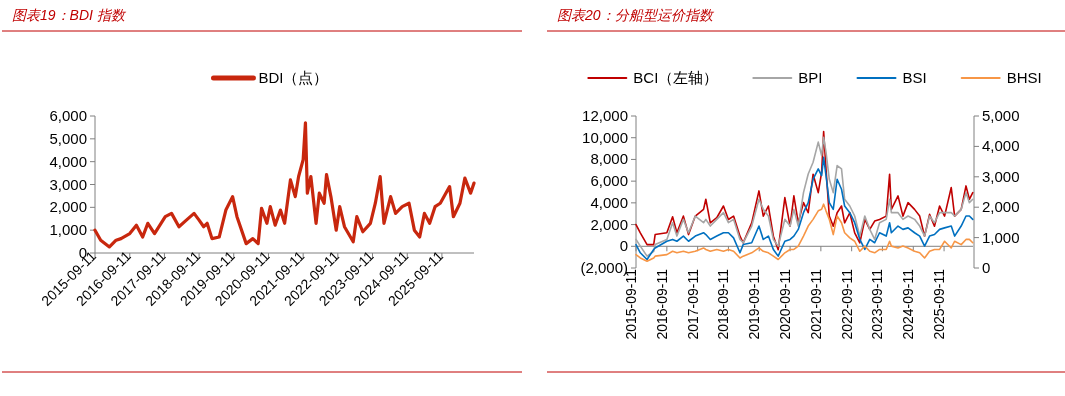  I want to click on y2-tick-label: 5,000, so click(1001, 115).